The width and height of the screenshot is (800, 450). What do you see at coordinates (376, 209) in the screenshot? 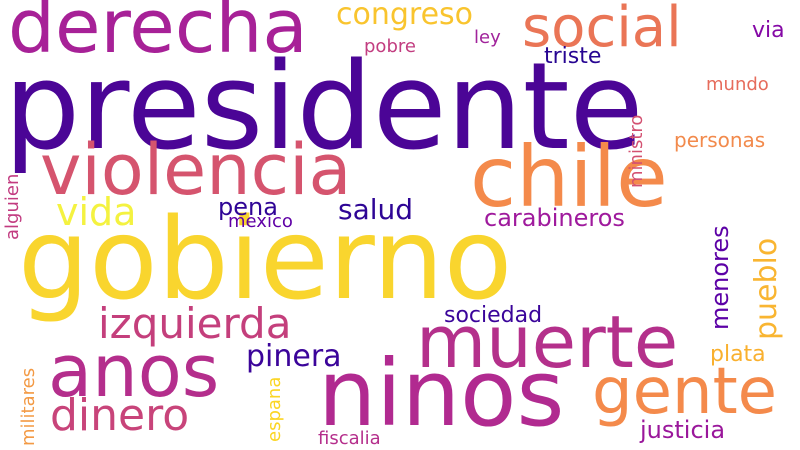
I see `word-salud: salud` at bounding box center [376, 209].